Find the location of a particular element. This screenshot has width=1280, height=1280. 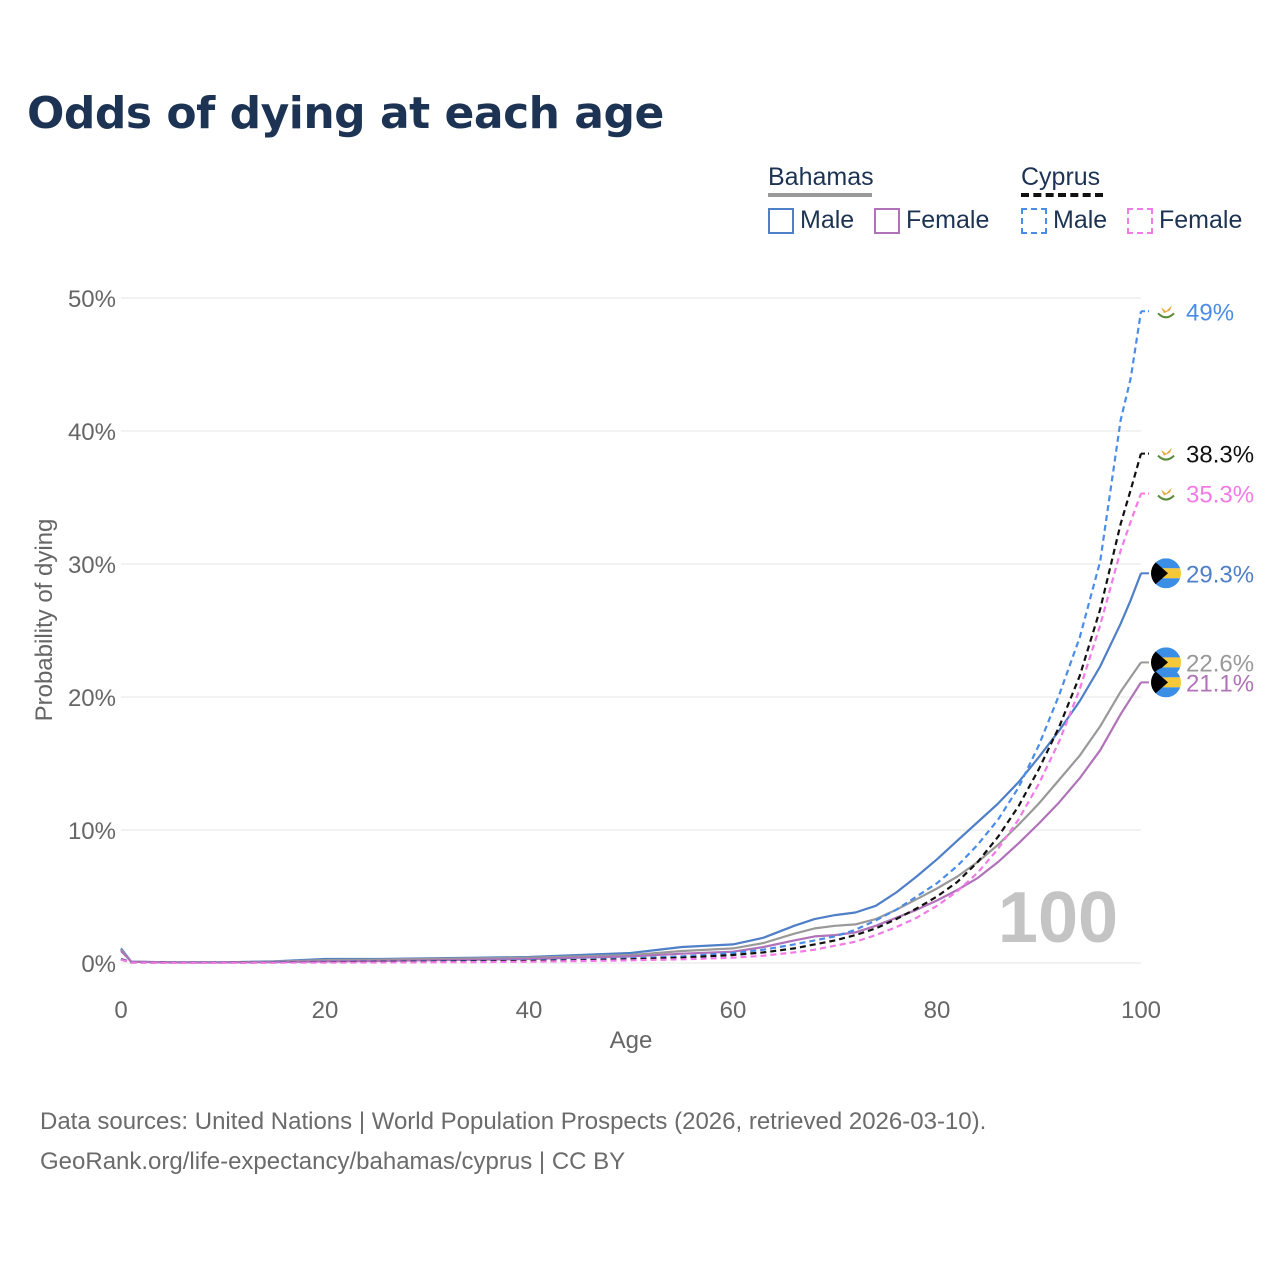

legend-item-cyprus-female: Female is located at coordinates (1184, 220).